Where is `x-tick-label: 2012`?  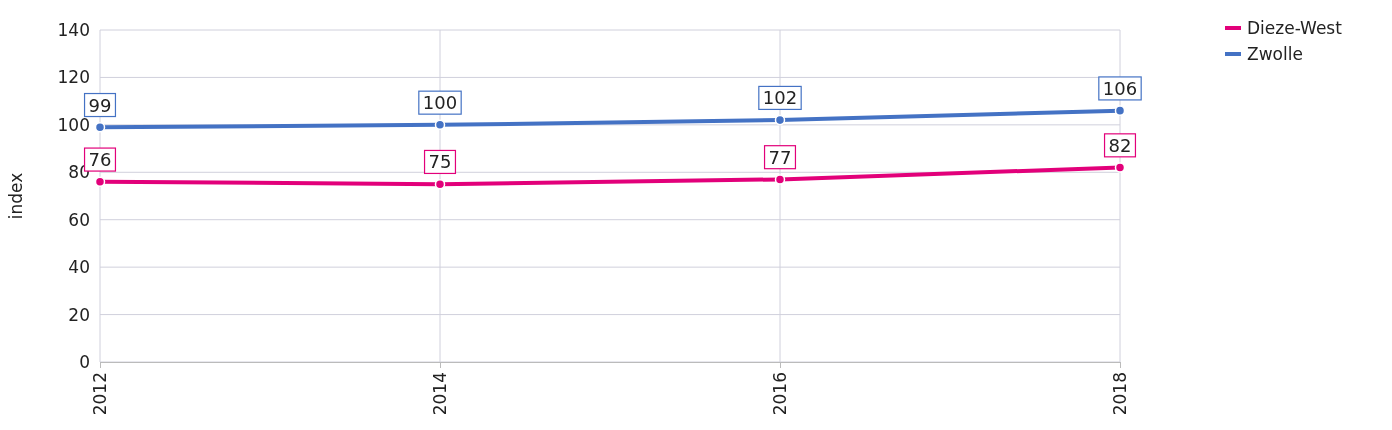
x-tick-label: 2012 is located at coordinates (100, 394).